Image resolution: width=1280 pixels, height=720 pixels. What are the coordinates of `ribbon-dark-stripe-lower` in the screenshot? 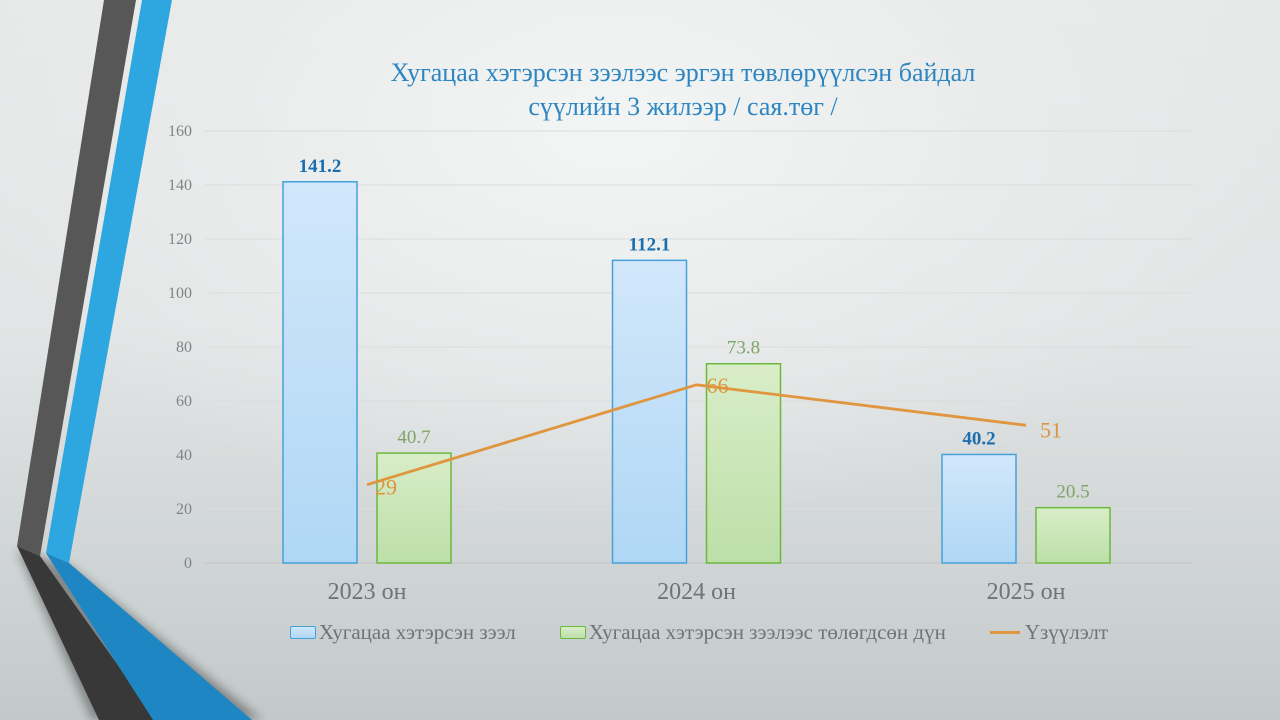 It's located at (87, 633).